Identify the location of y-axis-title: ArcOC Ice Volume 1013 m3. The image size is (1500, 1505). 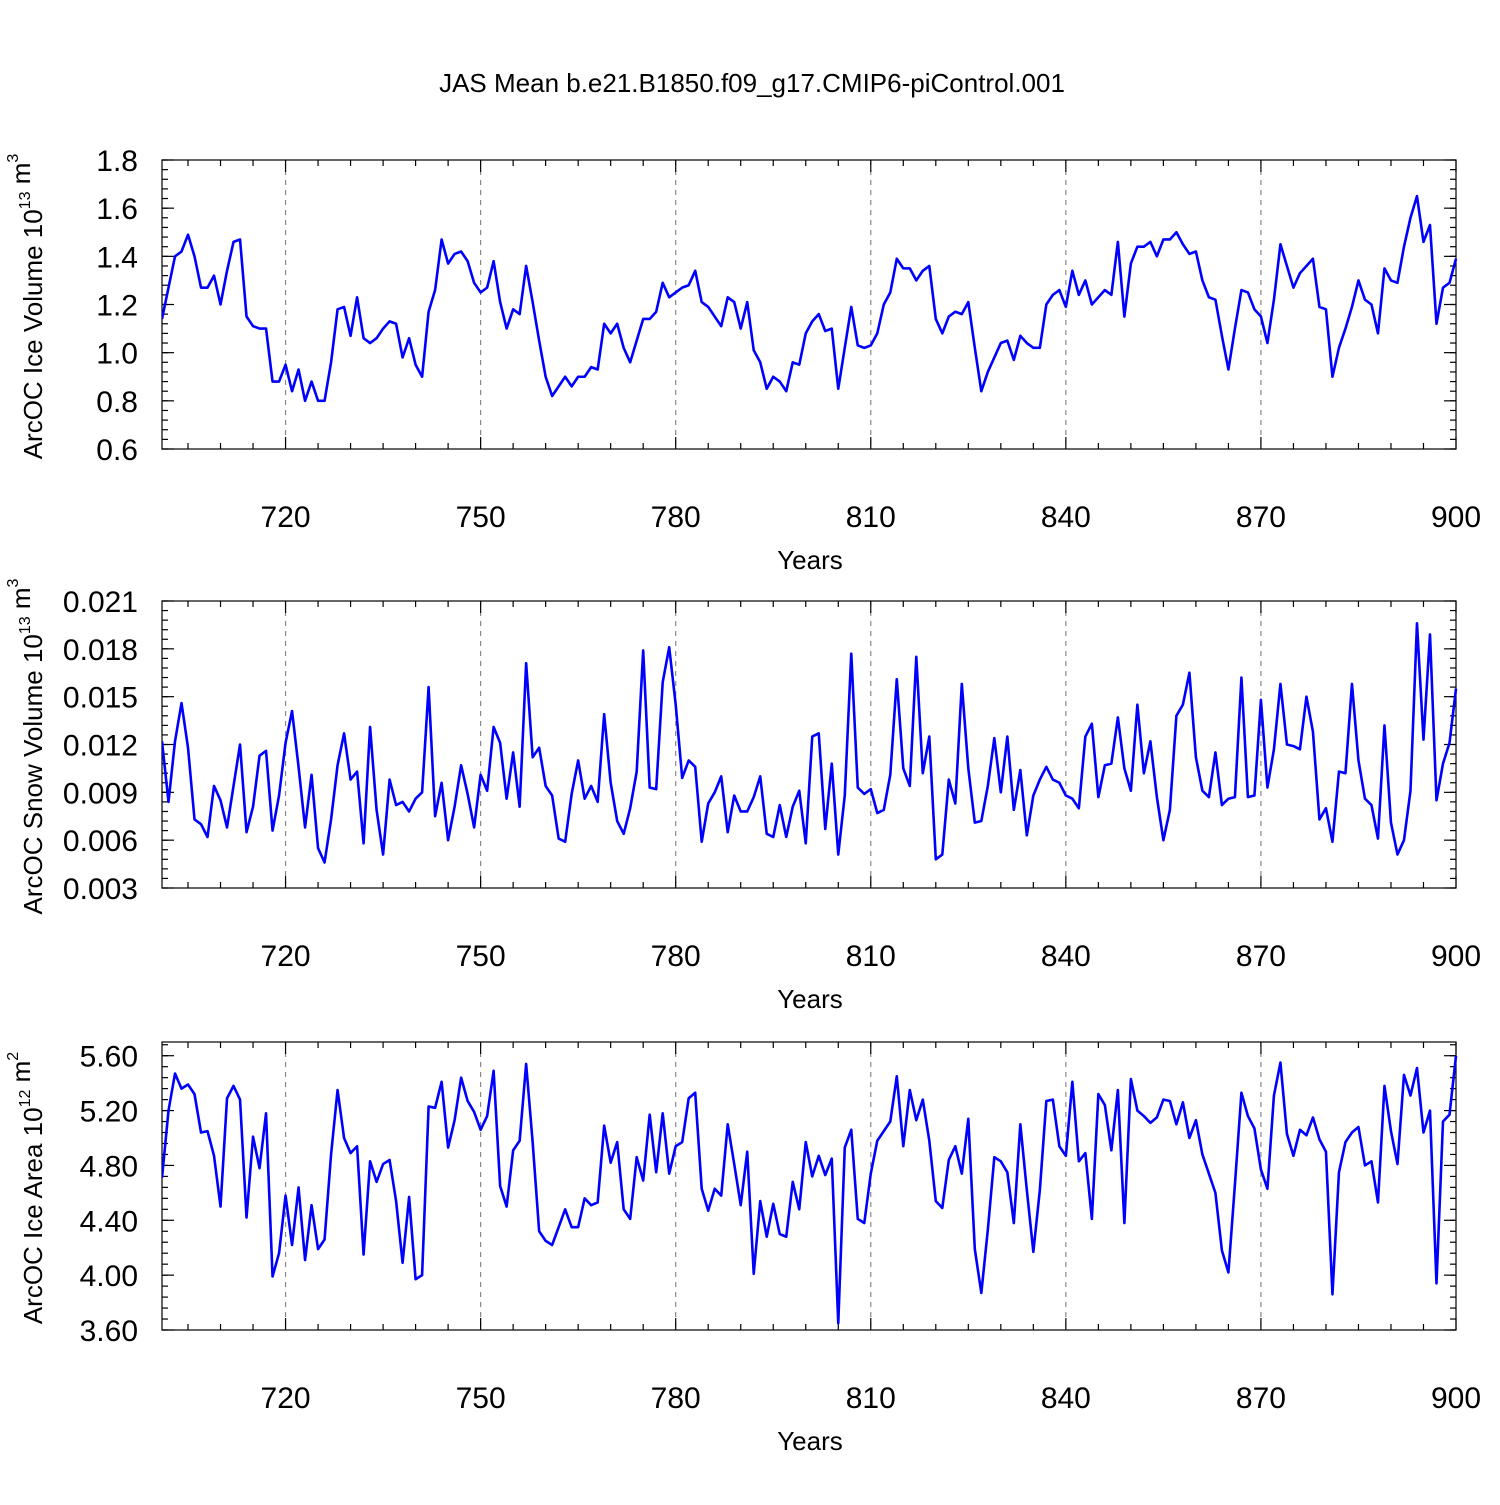
(26, 307).